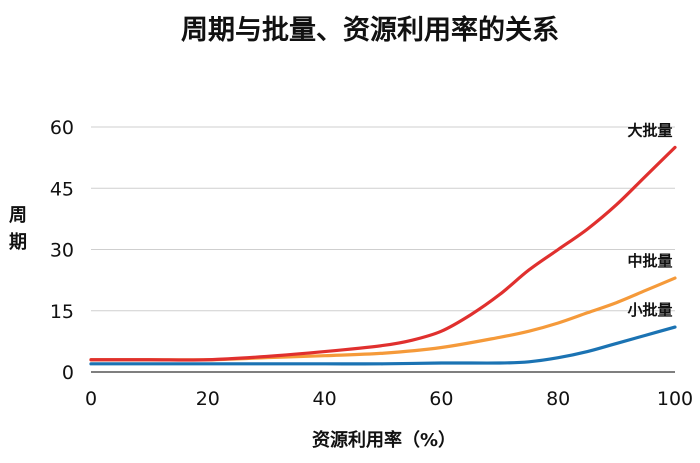 The height and width of the screenshot is (463, 700). Describe the element at coordinates (649, 130) in the screenshot. I see `series-label: 大批量` at that location.